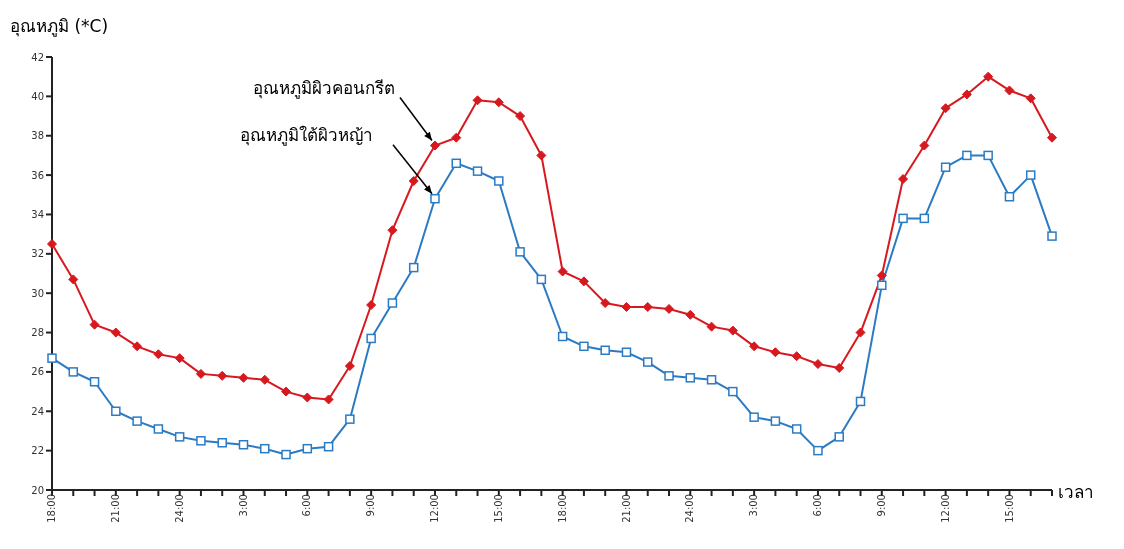 The image size is (1124, 549). What do you see at coordinates (37, 254) in the screenshot?
I see `y-tick-label: 32` at bounding box center [37, 254].